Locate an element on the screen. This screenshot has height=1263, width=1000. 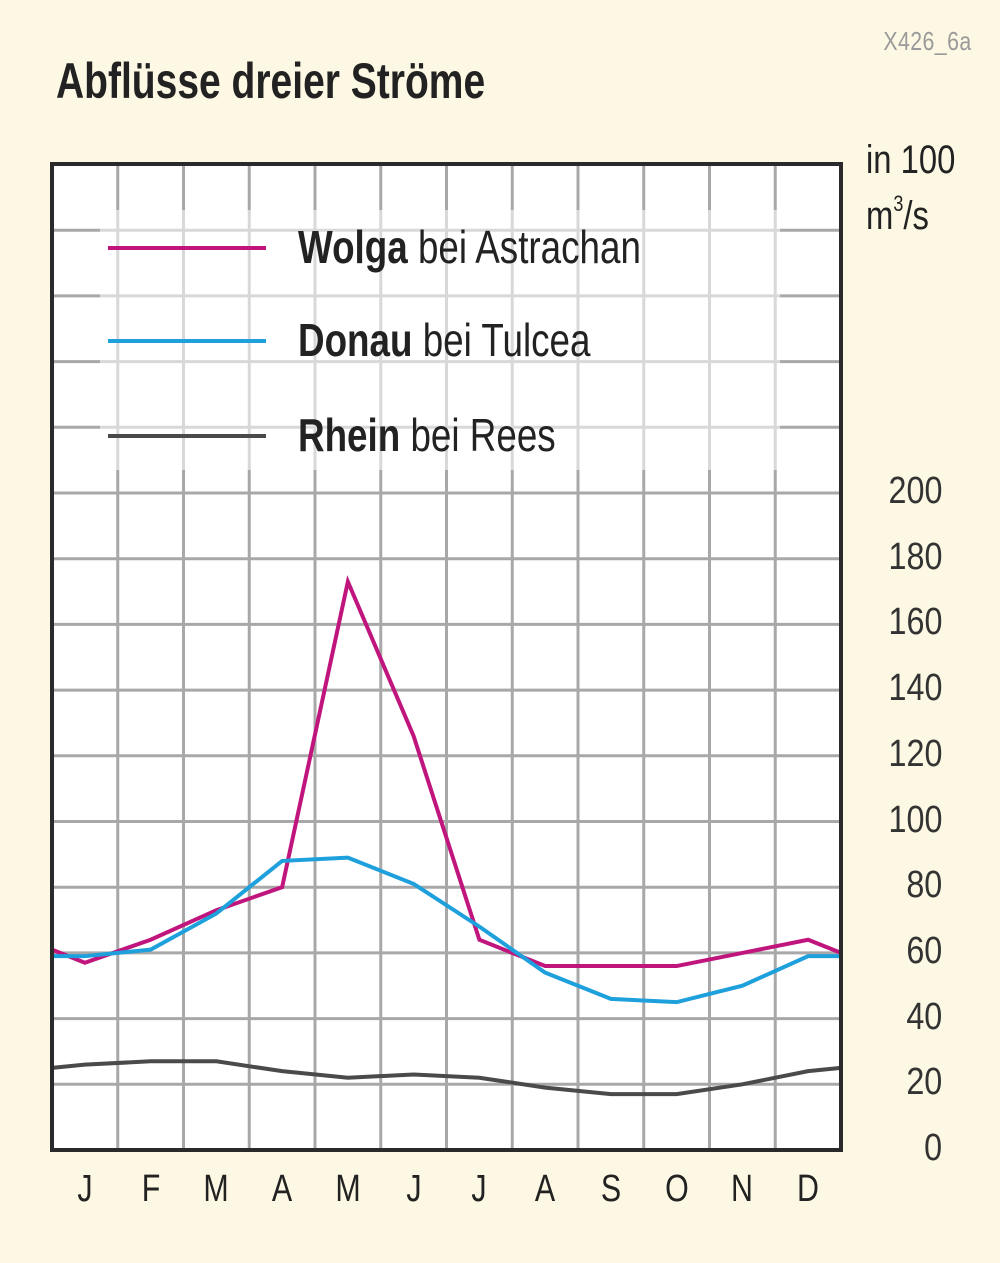
legend-swatches is located at coordinates (187, 342).